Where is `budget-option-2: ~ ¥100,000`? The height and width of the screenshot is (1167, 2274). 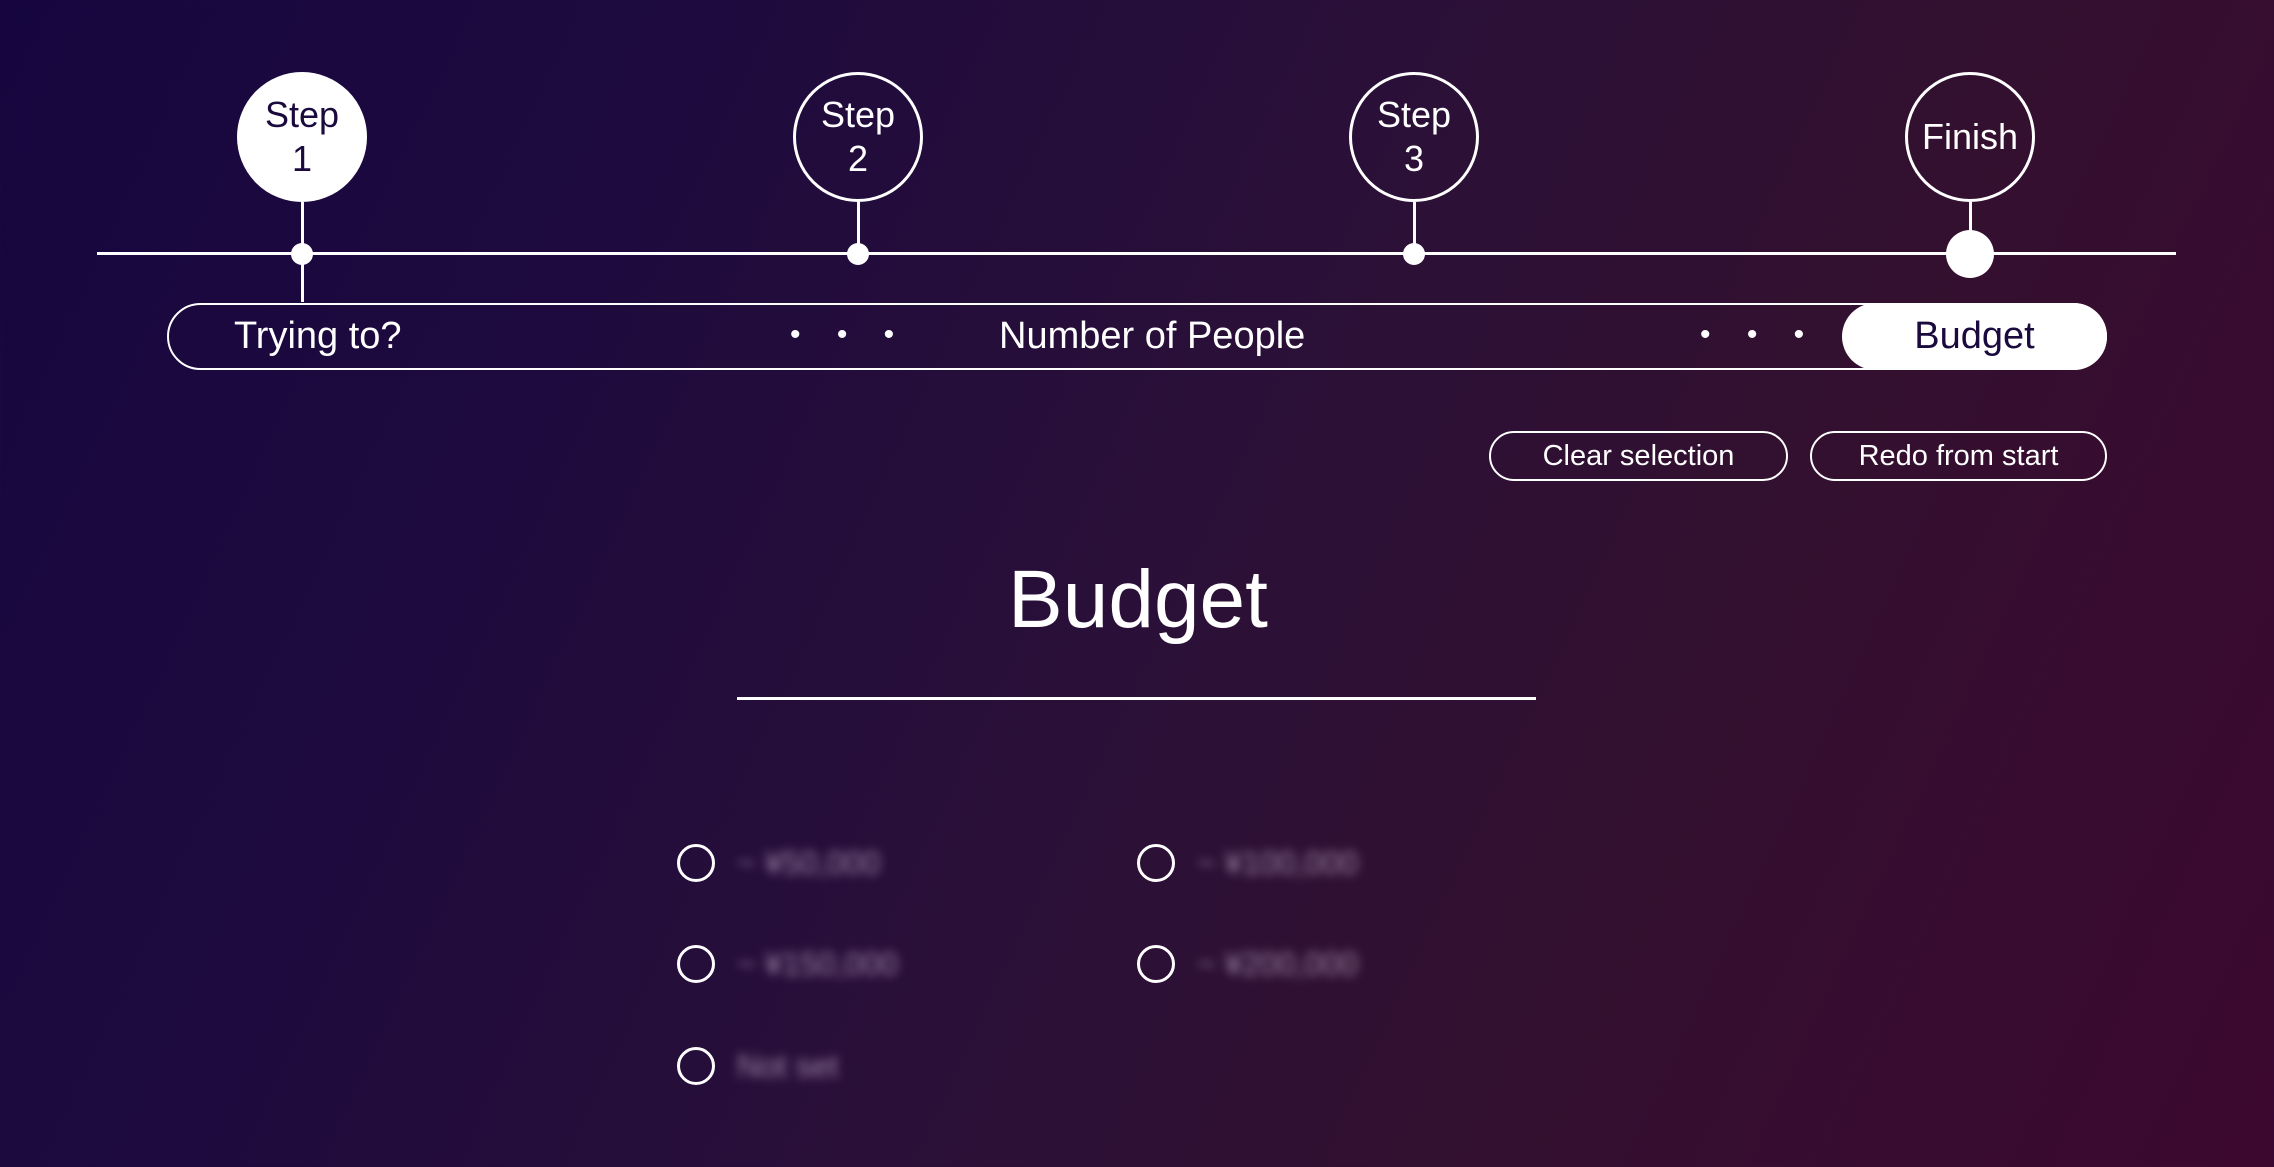 budget-option-2: ~ ¥100,000 is located at coordinates (1247, 863).